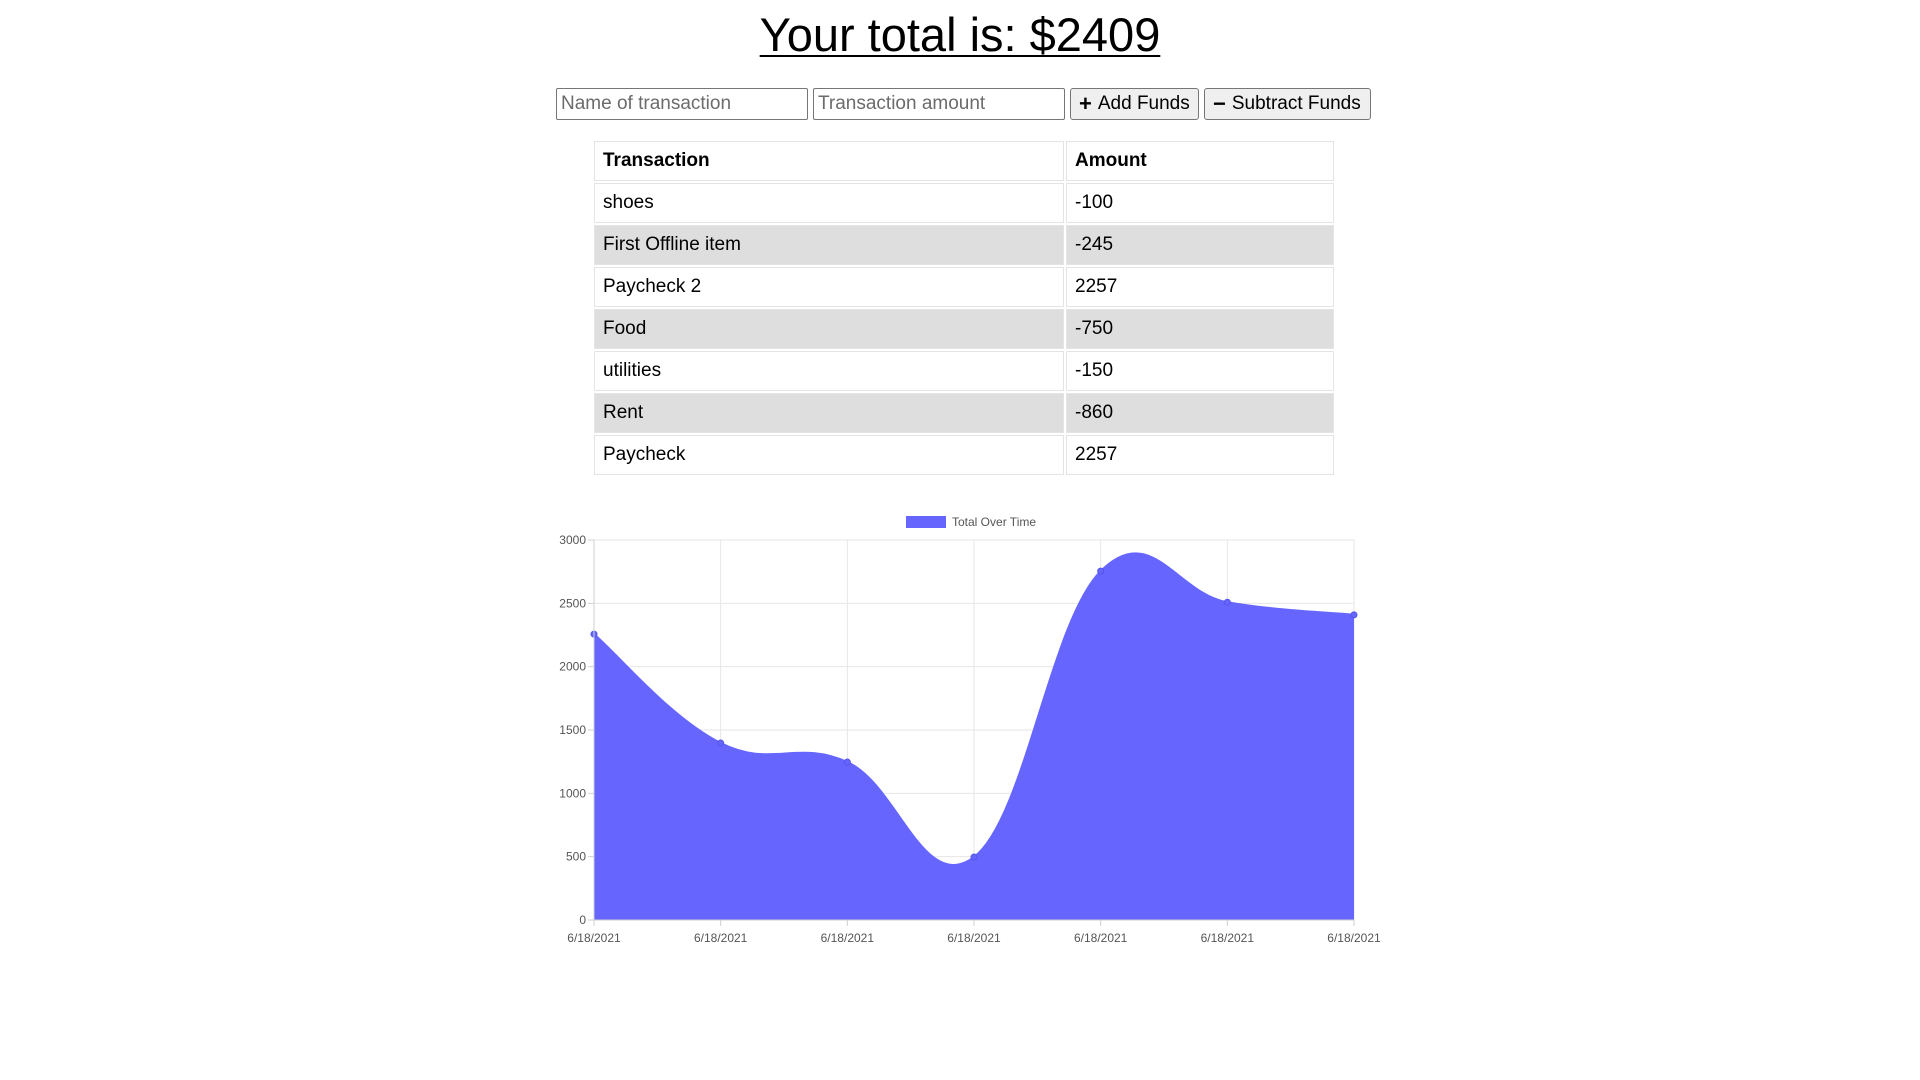 This screenshot has width=1920, height=1080. What do you see at coordinates (1200, 413) in the screenshot?
I see `transaction-amount: -860` at bounding box center [1200, 413].